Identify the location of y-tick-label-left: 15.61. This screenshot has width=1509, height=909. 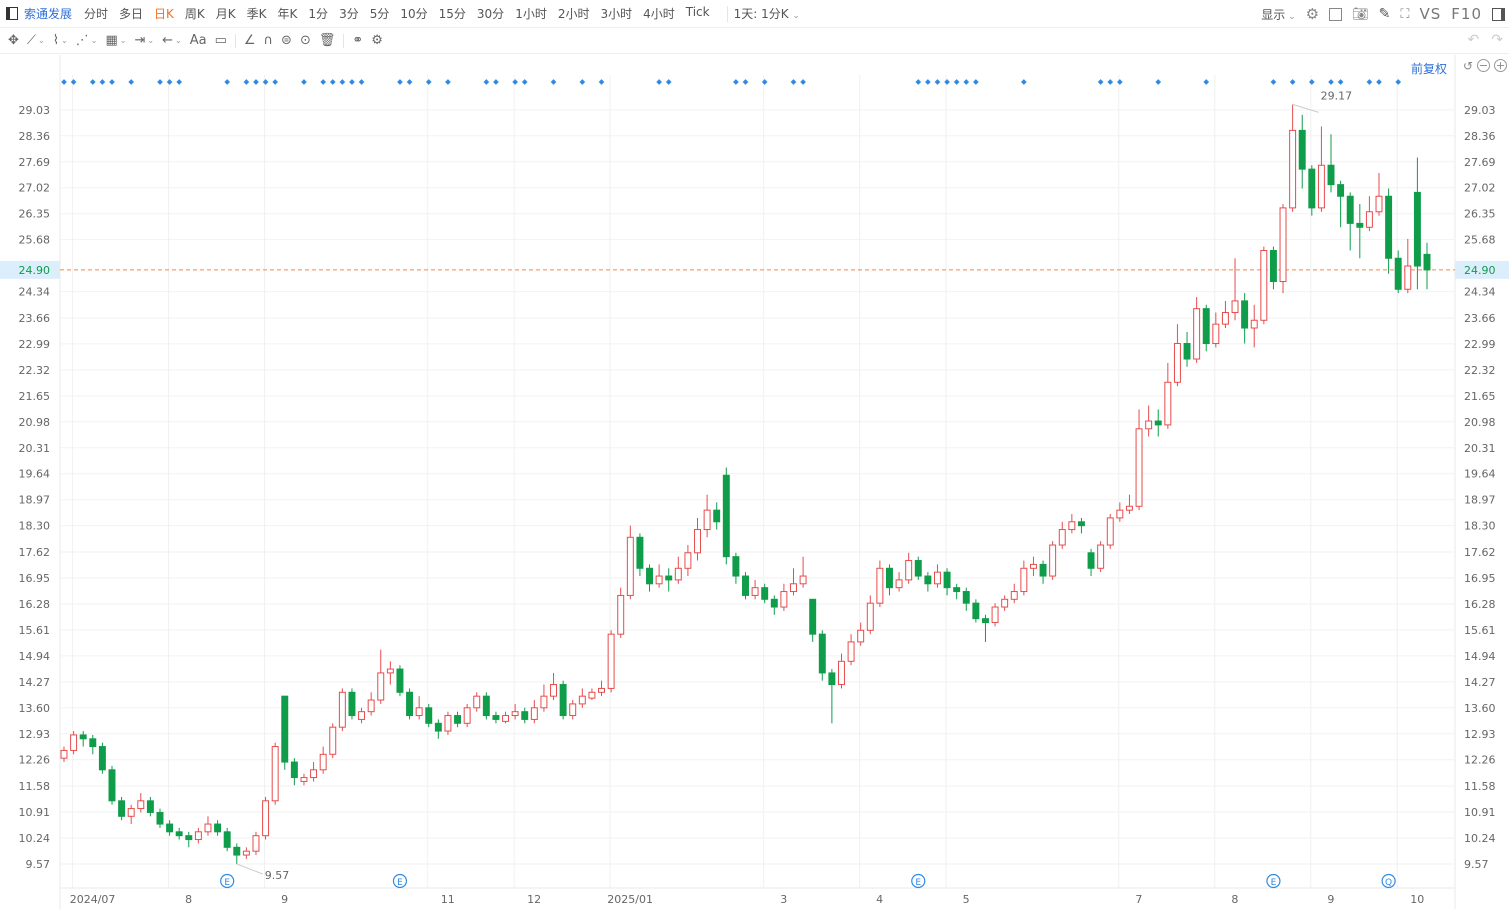
(35, 630).